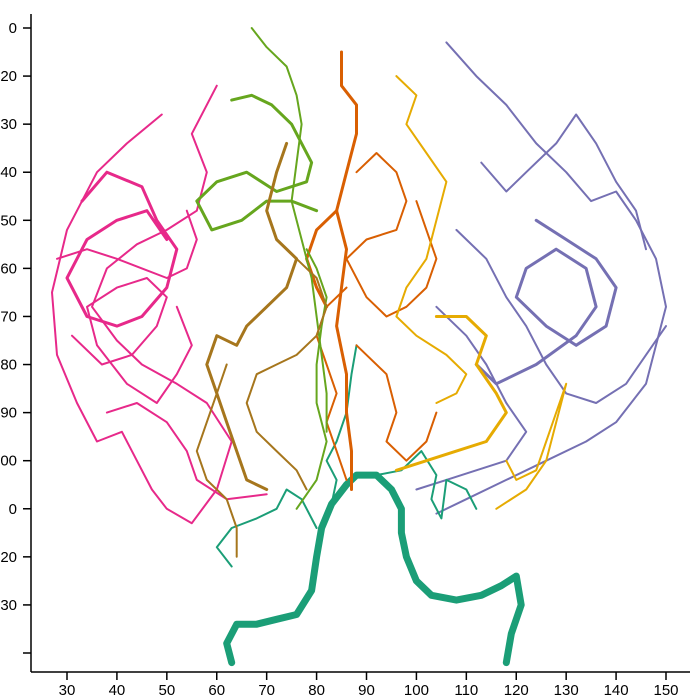 This screenshot has height=696, width=694. Describe the element at coordinates (8, 413) in the screenshot. I see `y-tick-label: 90` at that location.